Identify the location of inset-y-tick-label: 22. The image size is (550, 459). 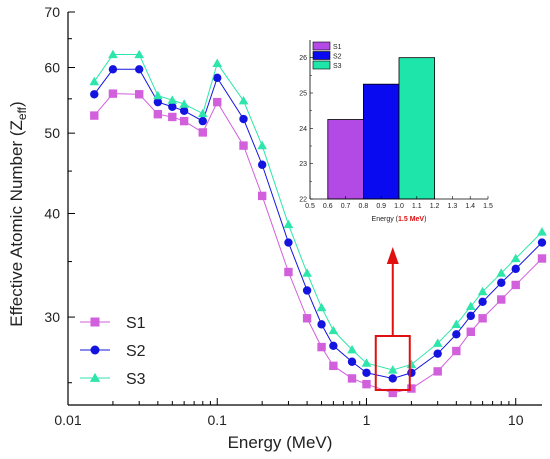
(303, 200).